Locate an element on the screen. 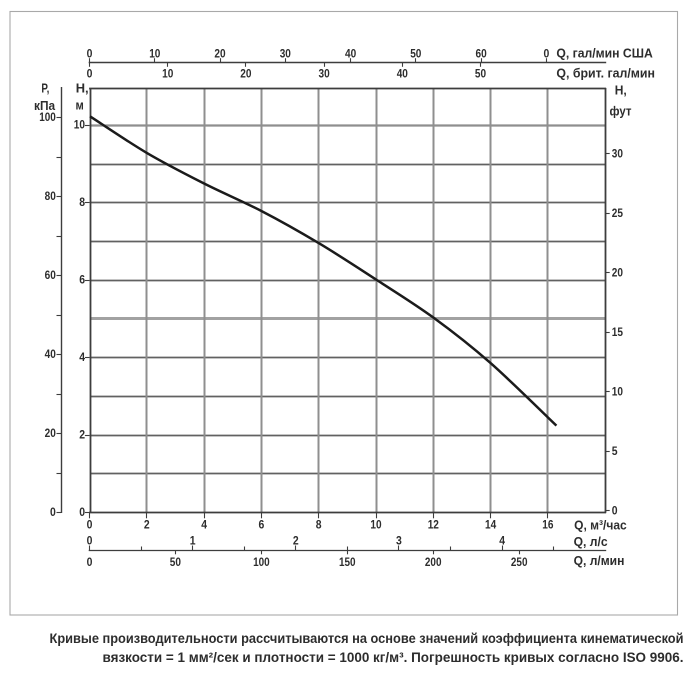 The height and width of the screenshot is (700, 700). svg-text: м is located at coordinates (80, 104).